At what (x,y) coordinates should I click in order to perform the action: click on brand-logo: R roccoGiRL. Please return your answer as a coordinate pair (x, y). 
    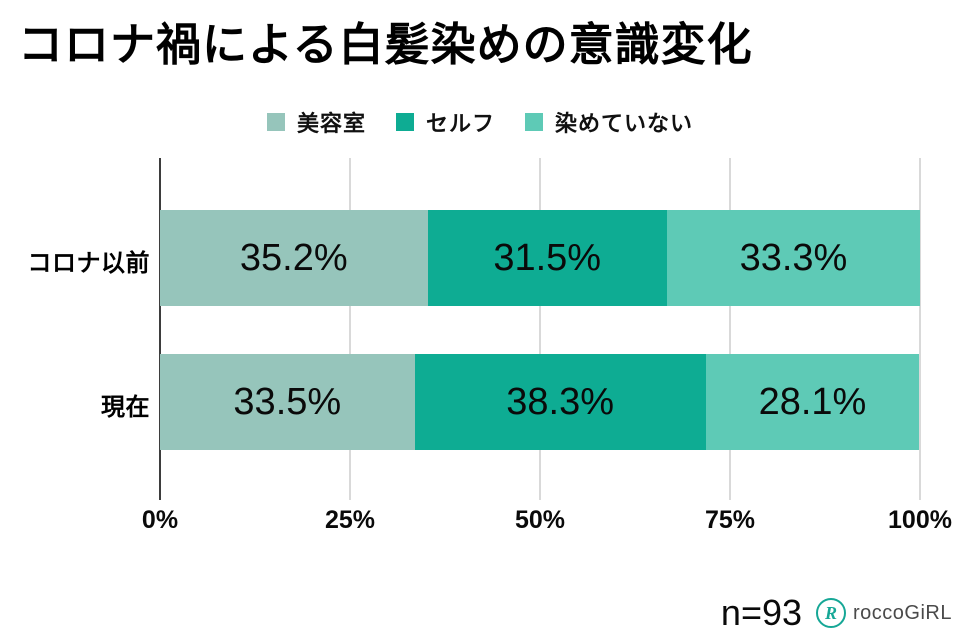
    Looking at the image, I should click on (884, 613).